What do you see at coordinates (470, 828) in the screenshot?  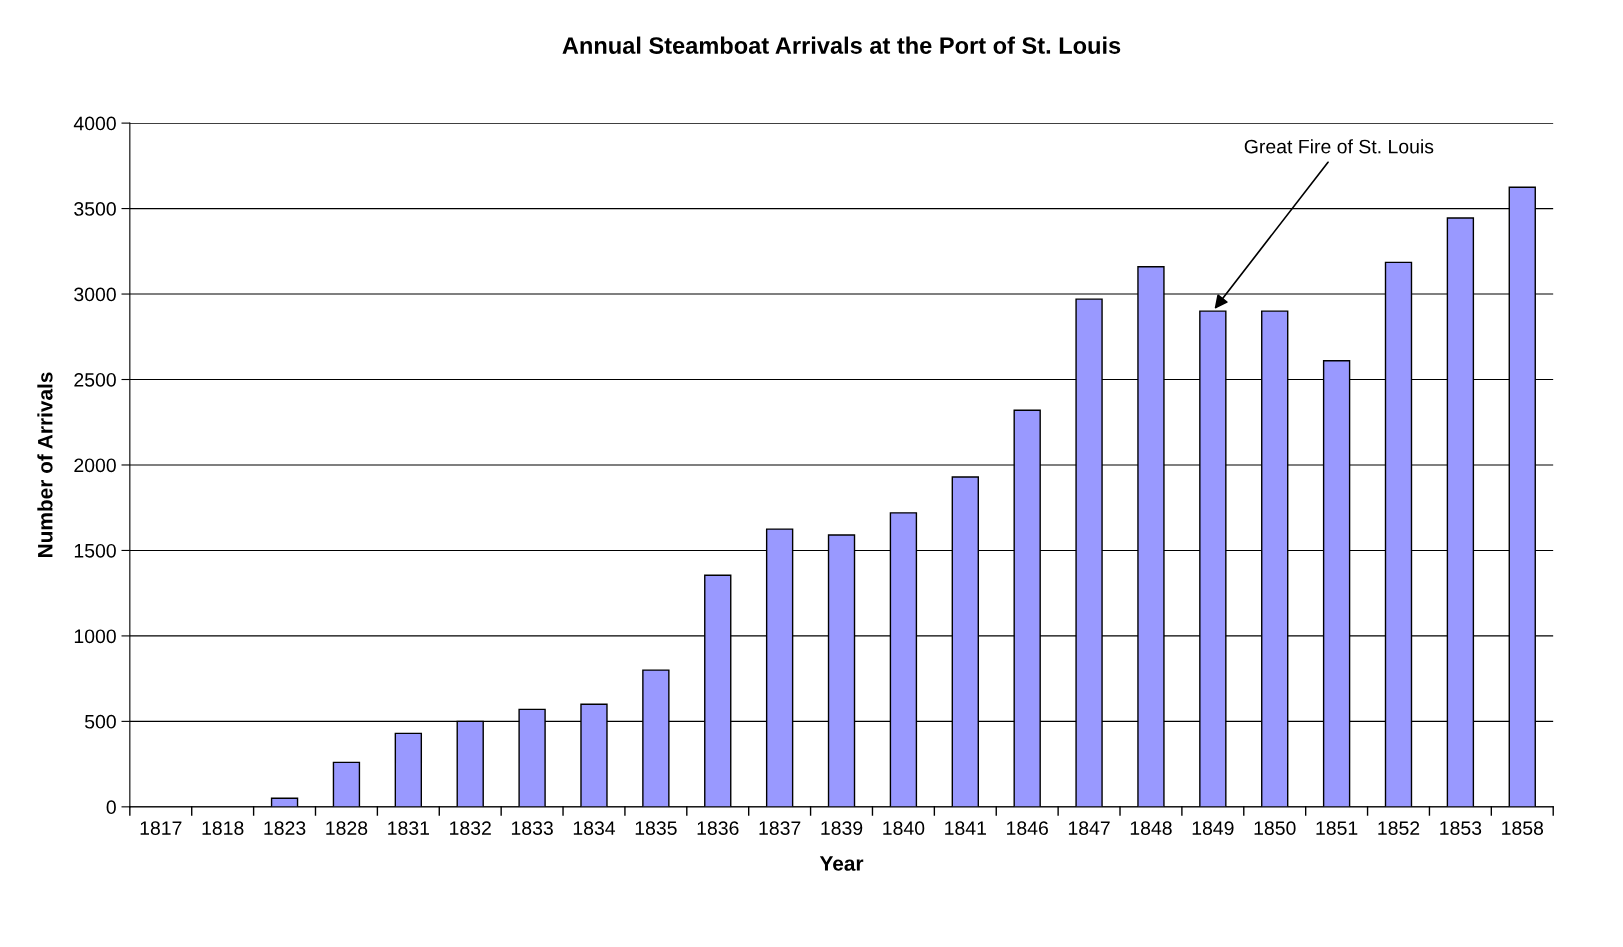 I see `x-tick-label: 1832` at bounding box center [470, 828].